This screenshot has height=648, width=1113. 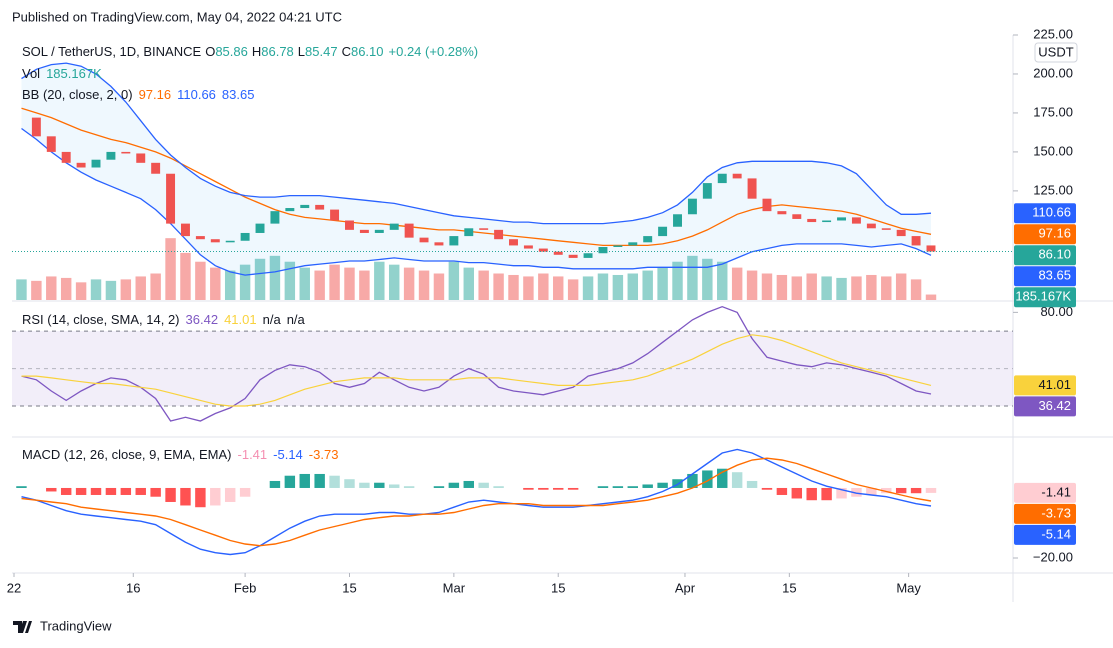 I want to click on y-tick-label: 150.00, so click(x=1053, y=150).